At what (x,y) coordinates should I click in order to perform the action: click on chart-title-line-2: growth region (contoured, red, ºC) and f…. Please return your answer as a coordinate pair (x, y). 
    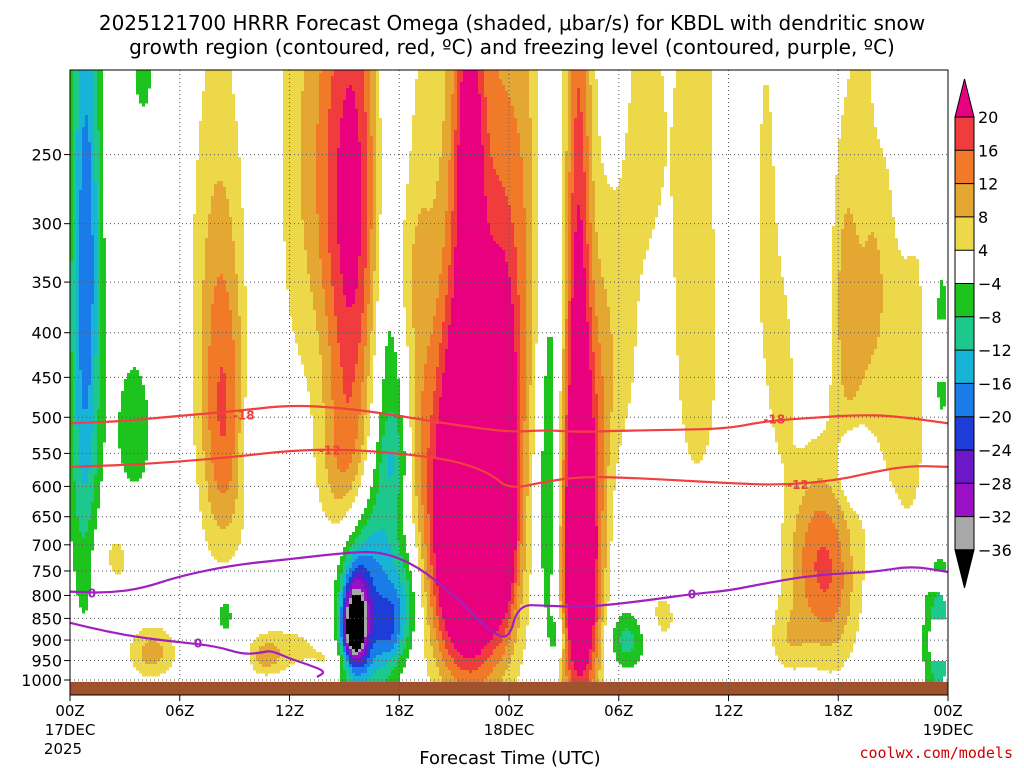
    Looking at the image, I should click on (512, 47).